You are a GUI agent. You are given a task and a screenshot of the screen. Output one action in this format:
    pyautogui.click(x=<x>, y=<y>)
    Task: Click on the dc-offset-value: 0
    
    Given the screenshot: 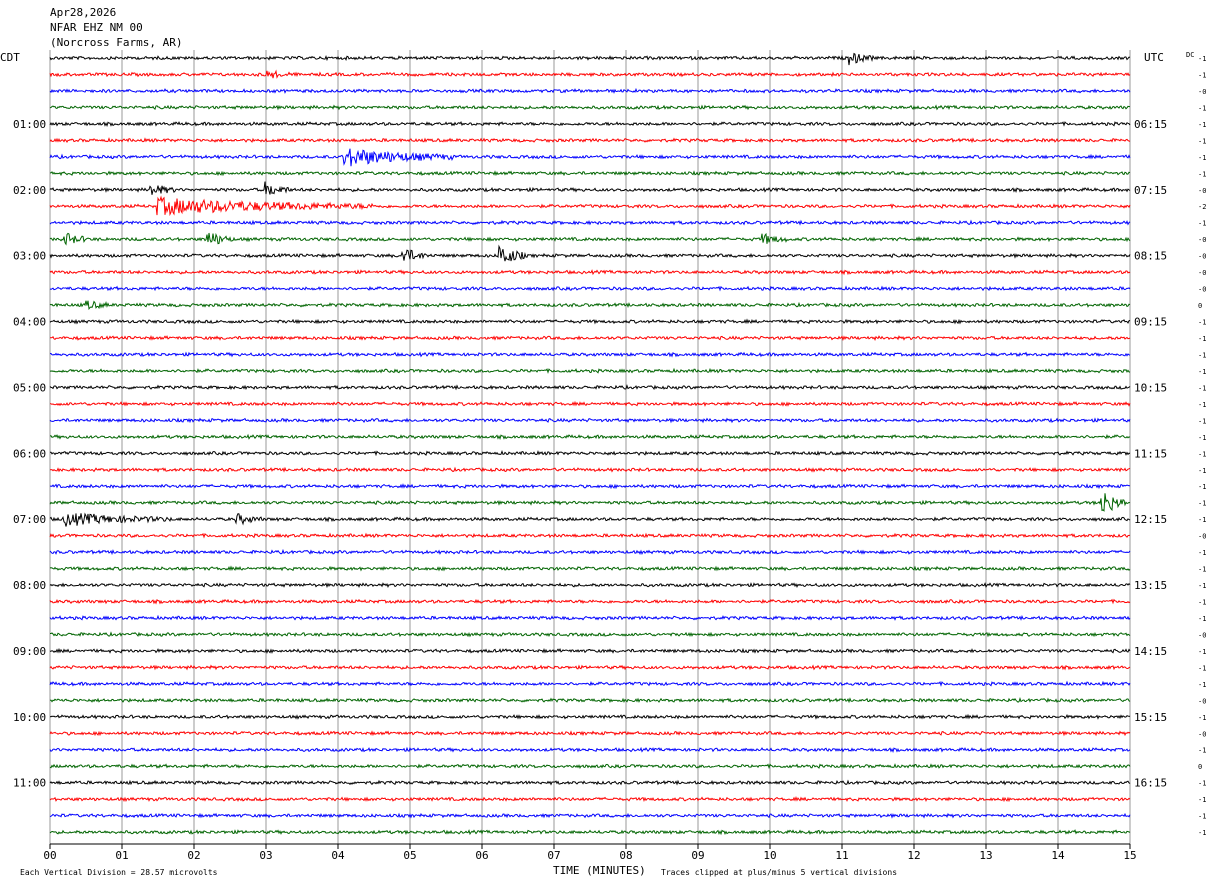 What is the action you would take?
    pyautogui.click(x=1200, y=767)
    